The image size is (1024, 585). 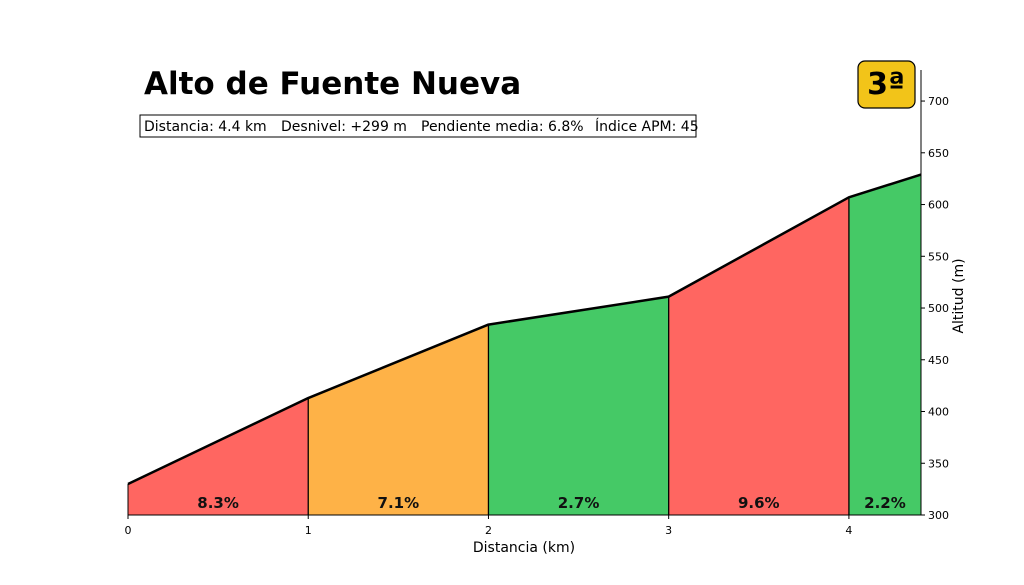 I want to click on category-badge: 3ª, so click(x=886, y=84).